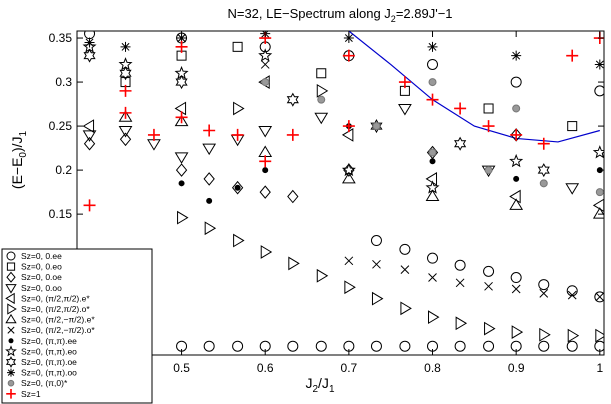  What do you see at coordinates (41, 256) in the screenshot?
I see `legend-label: Sz=0, 0.ee` at bounding box center [41, 256].